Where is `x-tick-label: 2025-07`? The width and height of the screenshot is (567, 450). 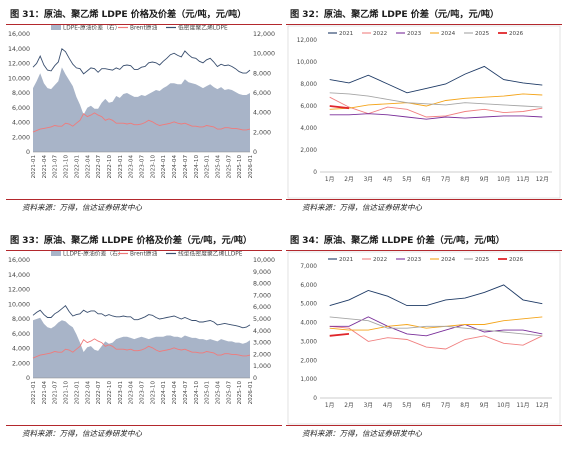
x-tick-label: 2025-07 is located at coordinates (229, 167).